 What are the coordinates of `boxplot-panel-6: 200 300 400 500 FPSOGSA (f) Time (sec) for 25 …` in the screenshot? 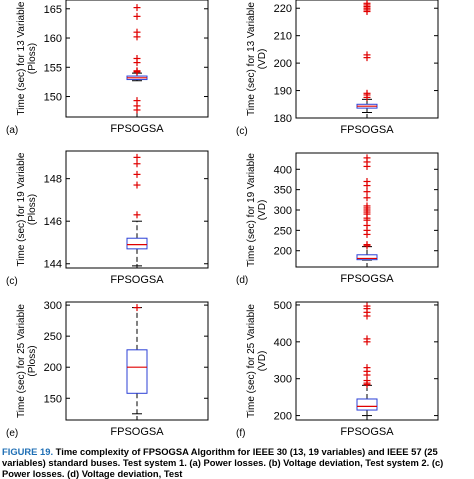 It's located at (337, 369).